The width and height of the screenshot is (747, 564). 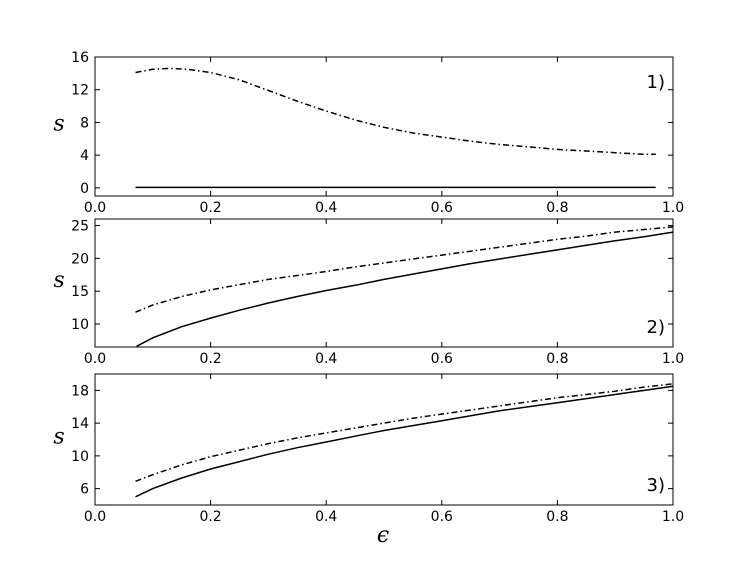 What do you see at coordinates (326, 208) in the screenshot?
I see `panel-1-xtick-label: 0.4` at bounding box center [326, 208].